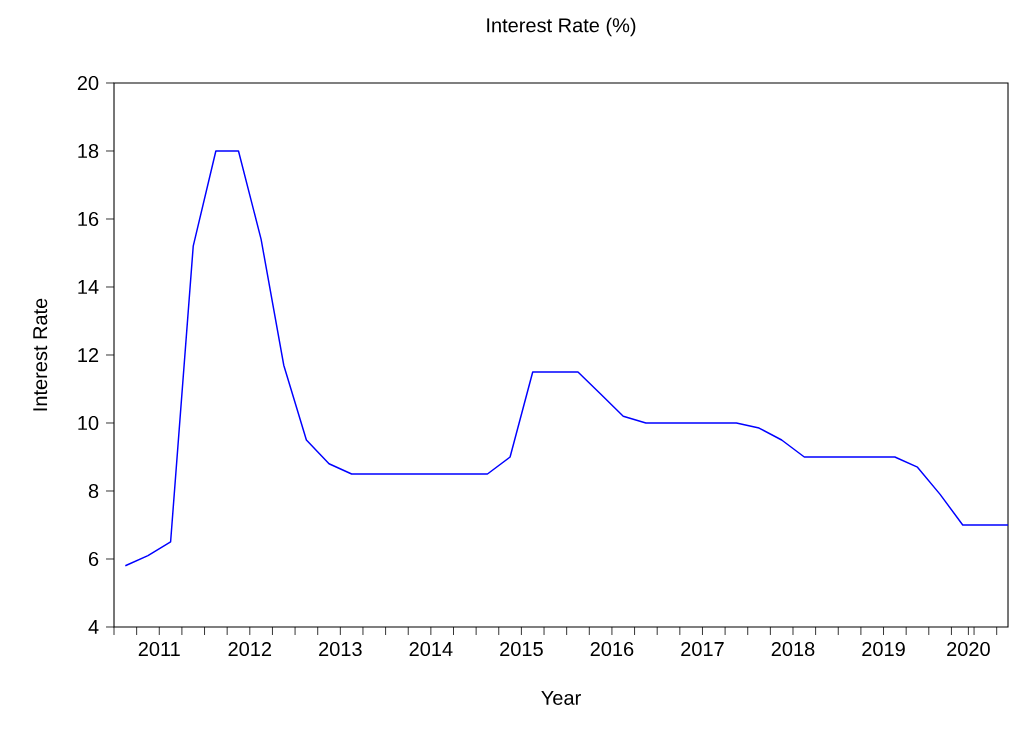 The image size is (1010, 731). What do you see at coordinates (561, 698) in the screenshot?
I see `x-axis-title: Year` at bounding box center [561, 698].